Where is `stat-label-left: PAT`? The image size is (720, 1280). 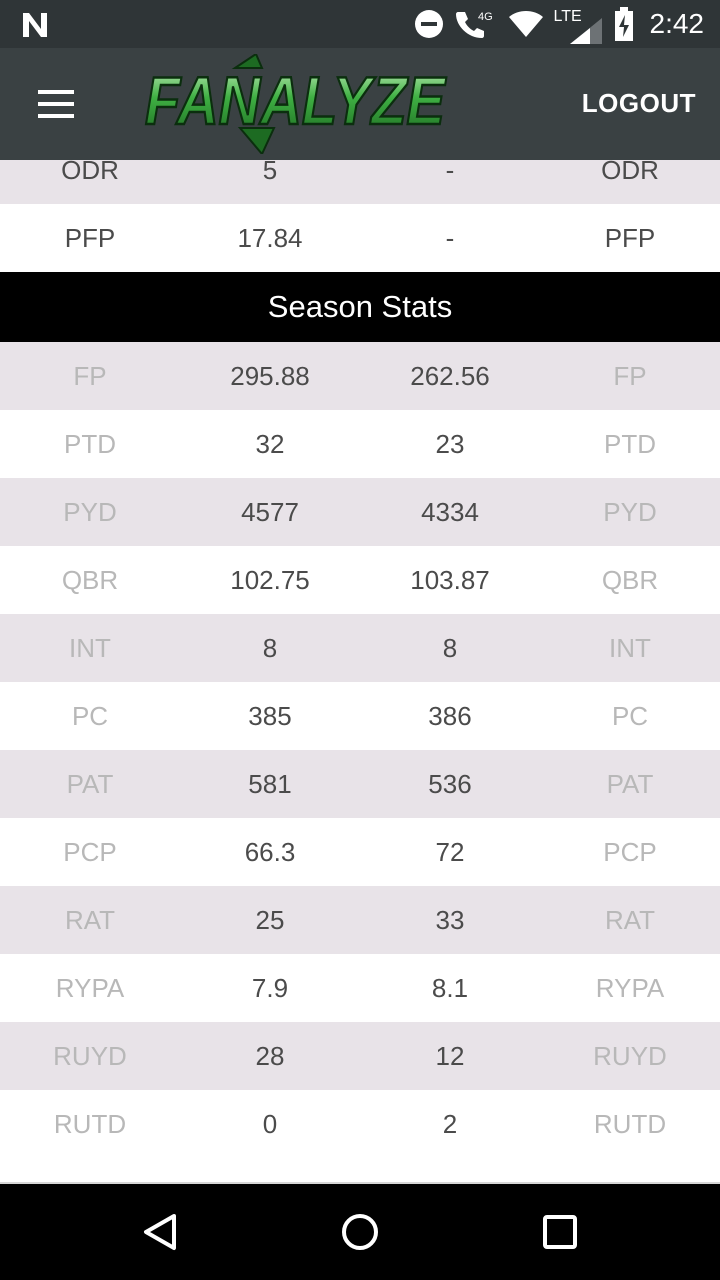
stat-label-left: PAT is located at coordinates (90, 783).